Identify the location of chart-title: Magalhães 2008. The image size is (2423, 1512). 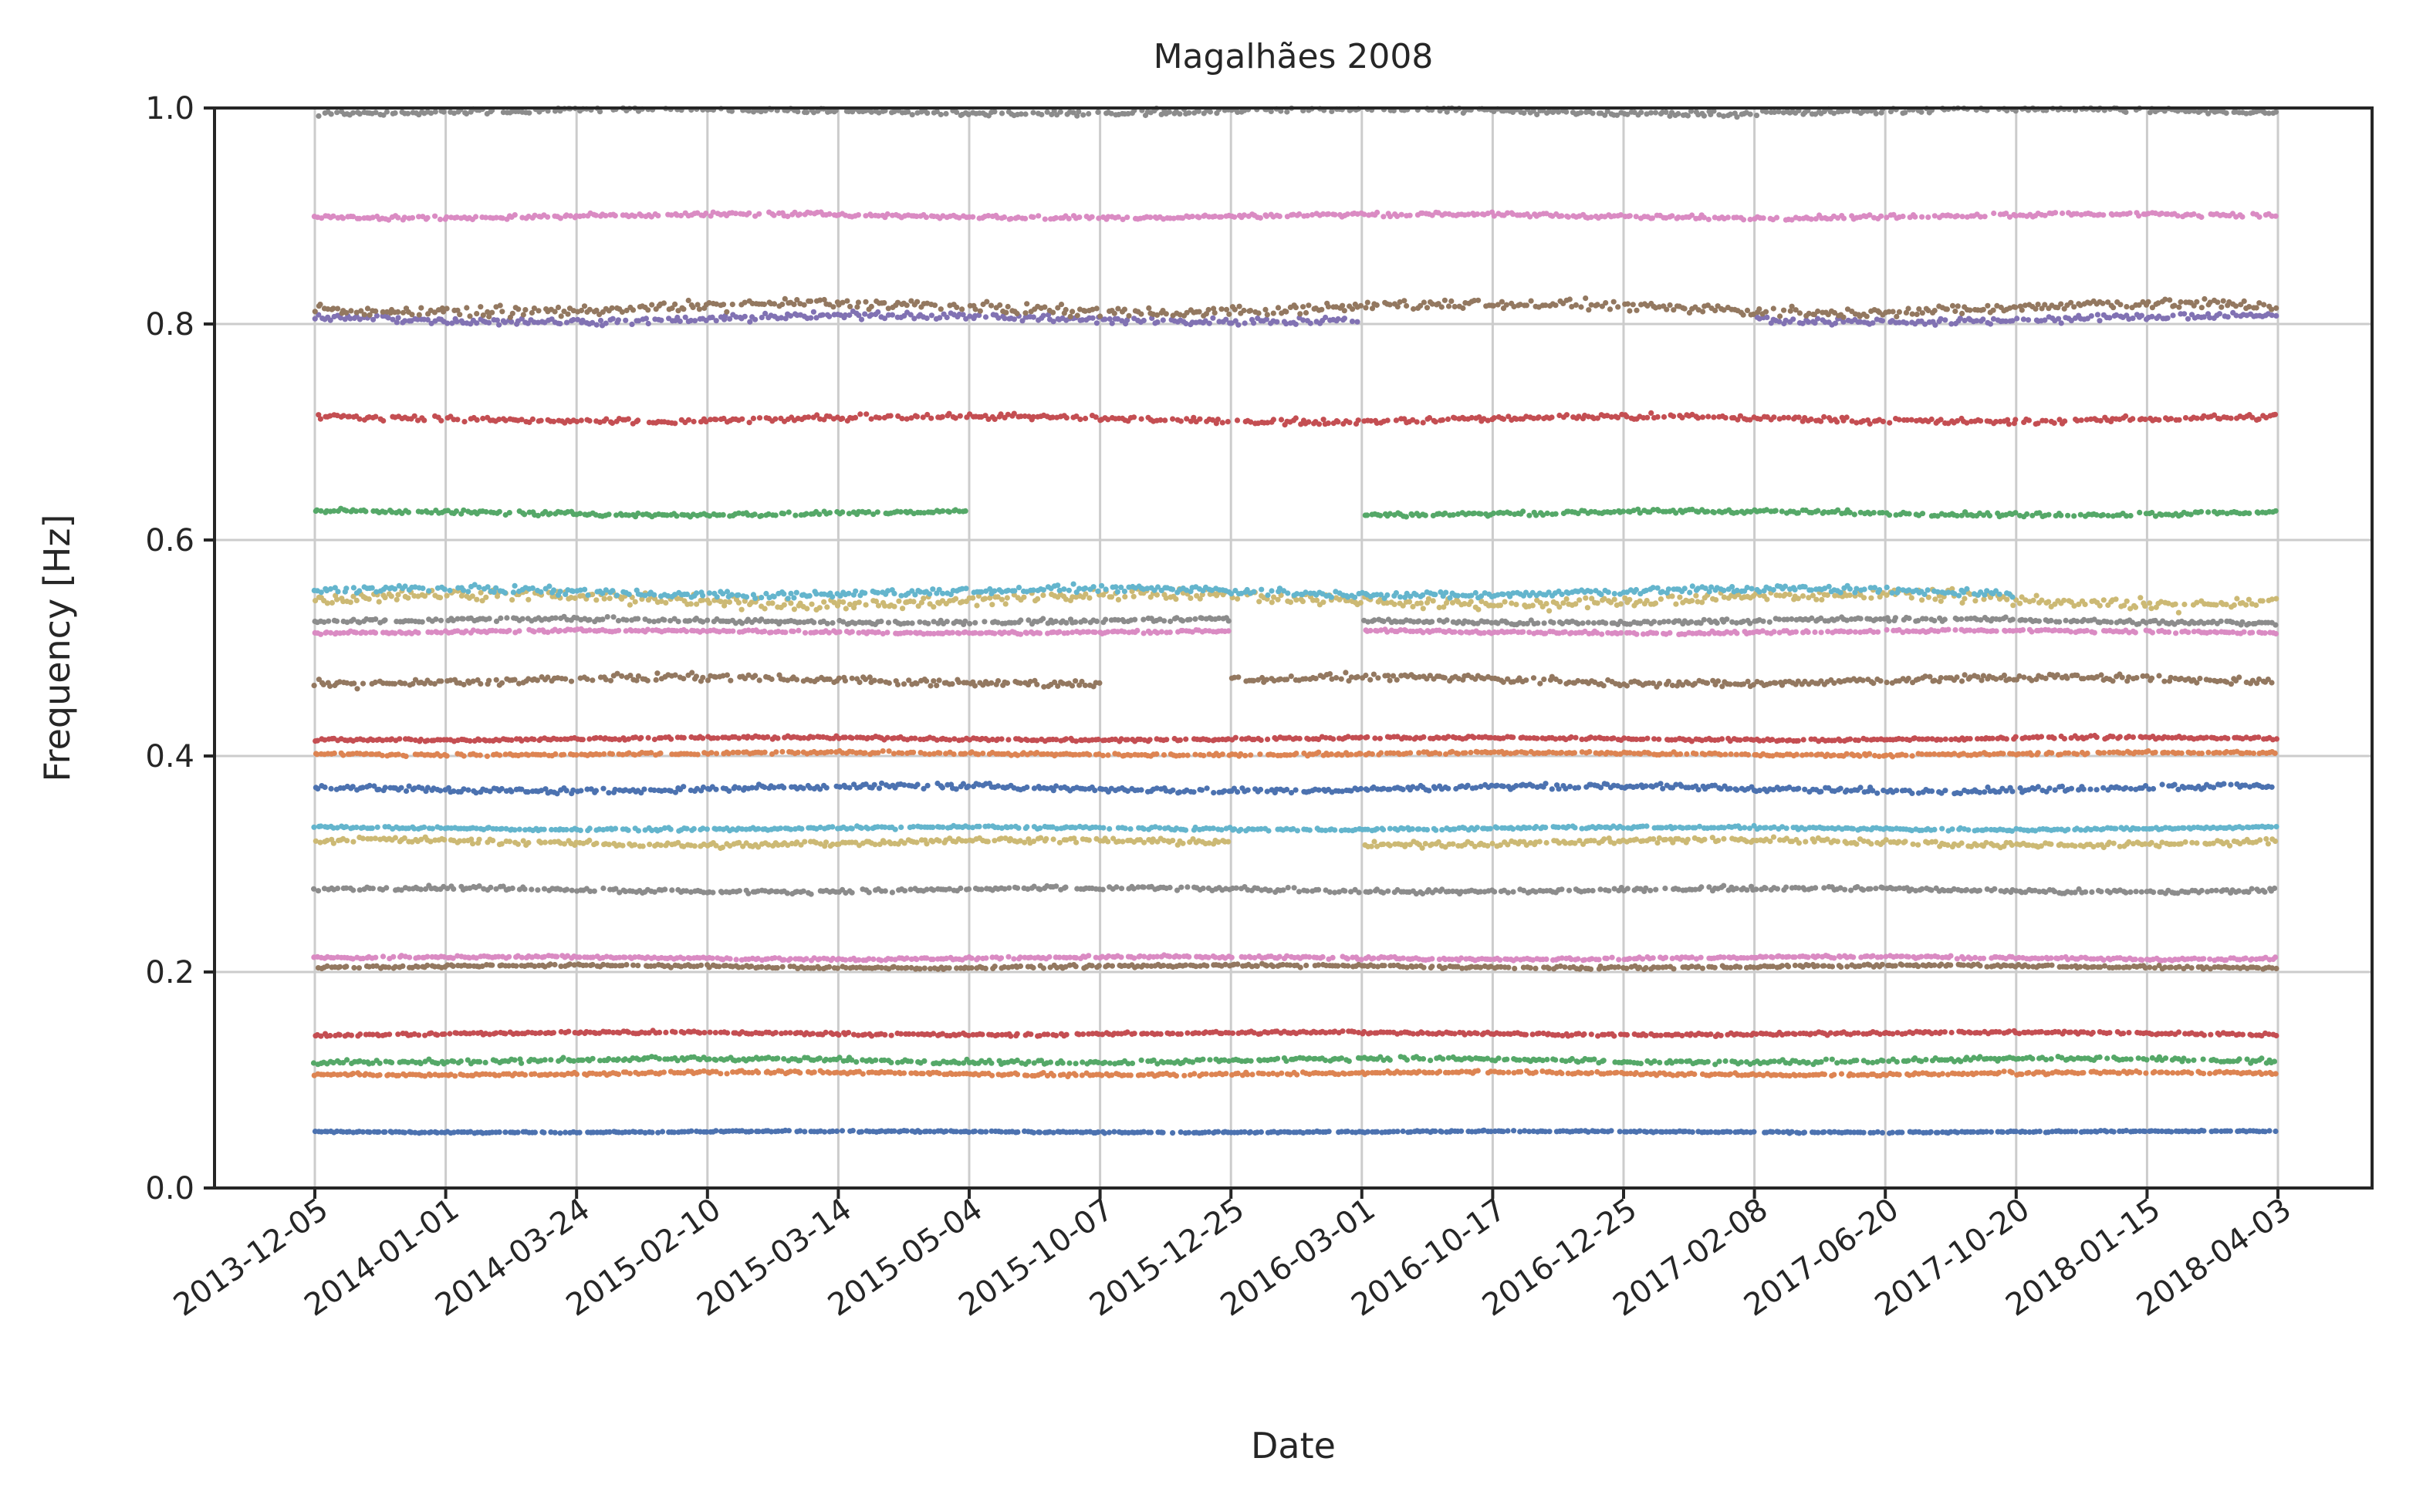
(1294, 56).